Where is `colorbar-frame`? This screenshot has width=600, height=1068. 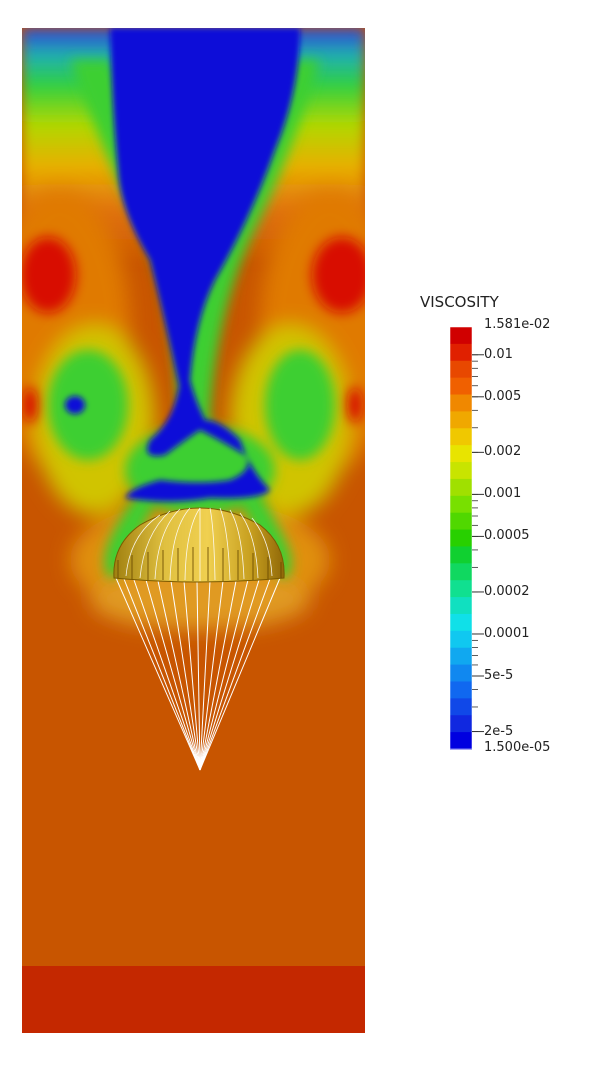 colorbar-frame is located at coordinates (461, 538).